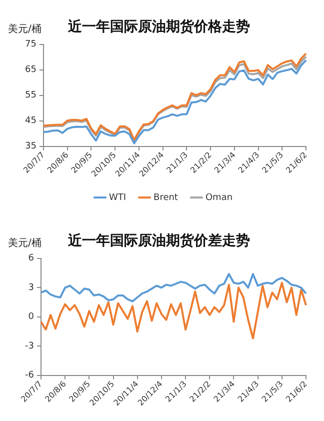  I want to click on y-tick-label: 3, so click(31, 287).